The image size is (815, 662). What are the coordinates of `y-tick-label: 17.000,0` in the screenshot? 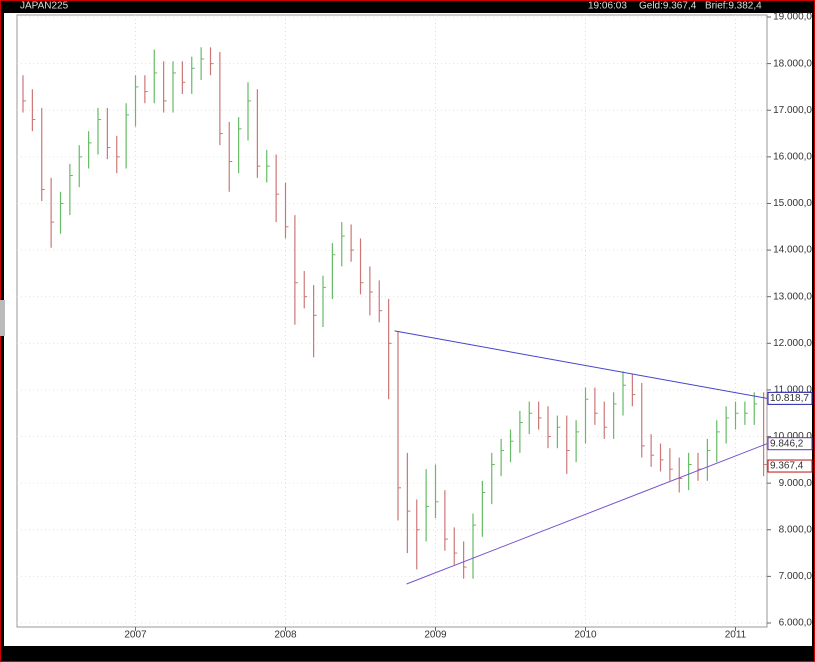 It's located at (792, 110).